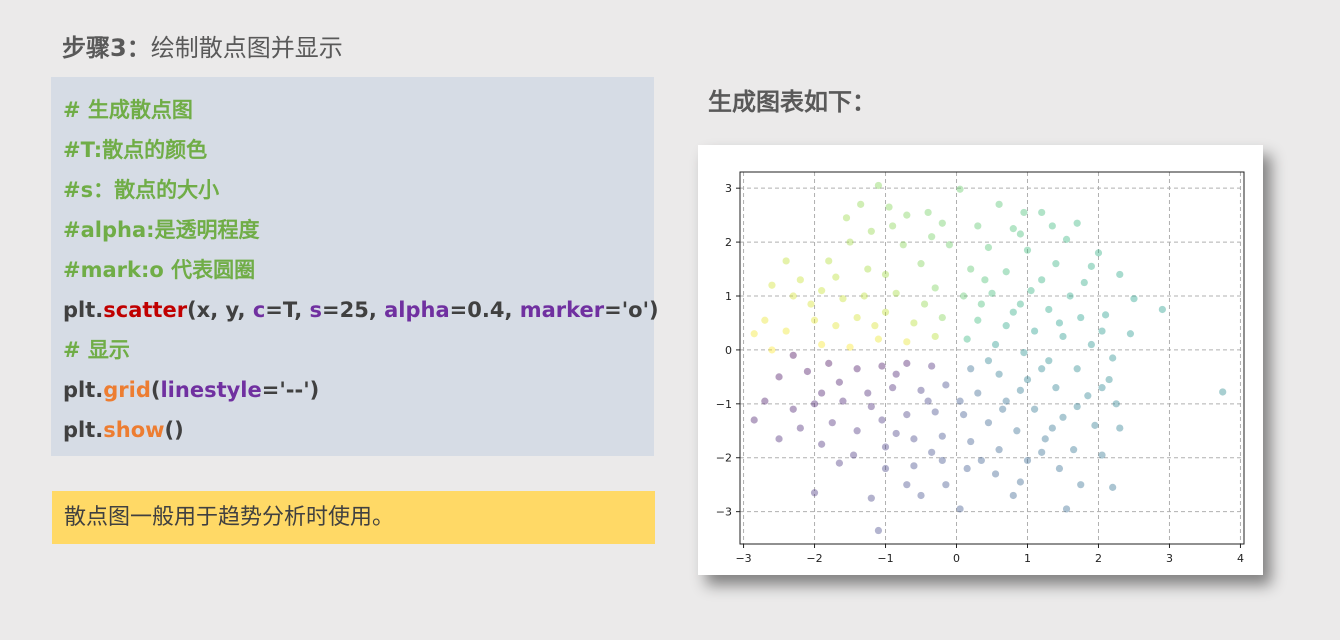 The width and height of the screenshot is (1340, 640). Describe the element at coordinates (1169, 558) in the screenshot. I see `x-tick-label: 3` at that location.